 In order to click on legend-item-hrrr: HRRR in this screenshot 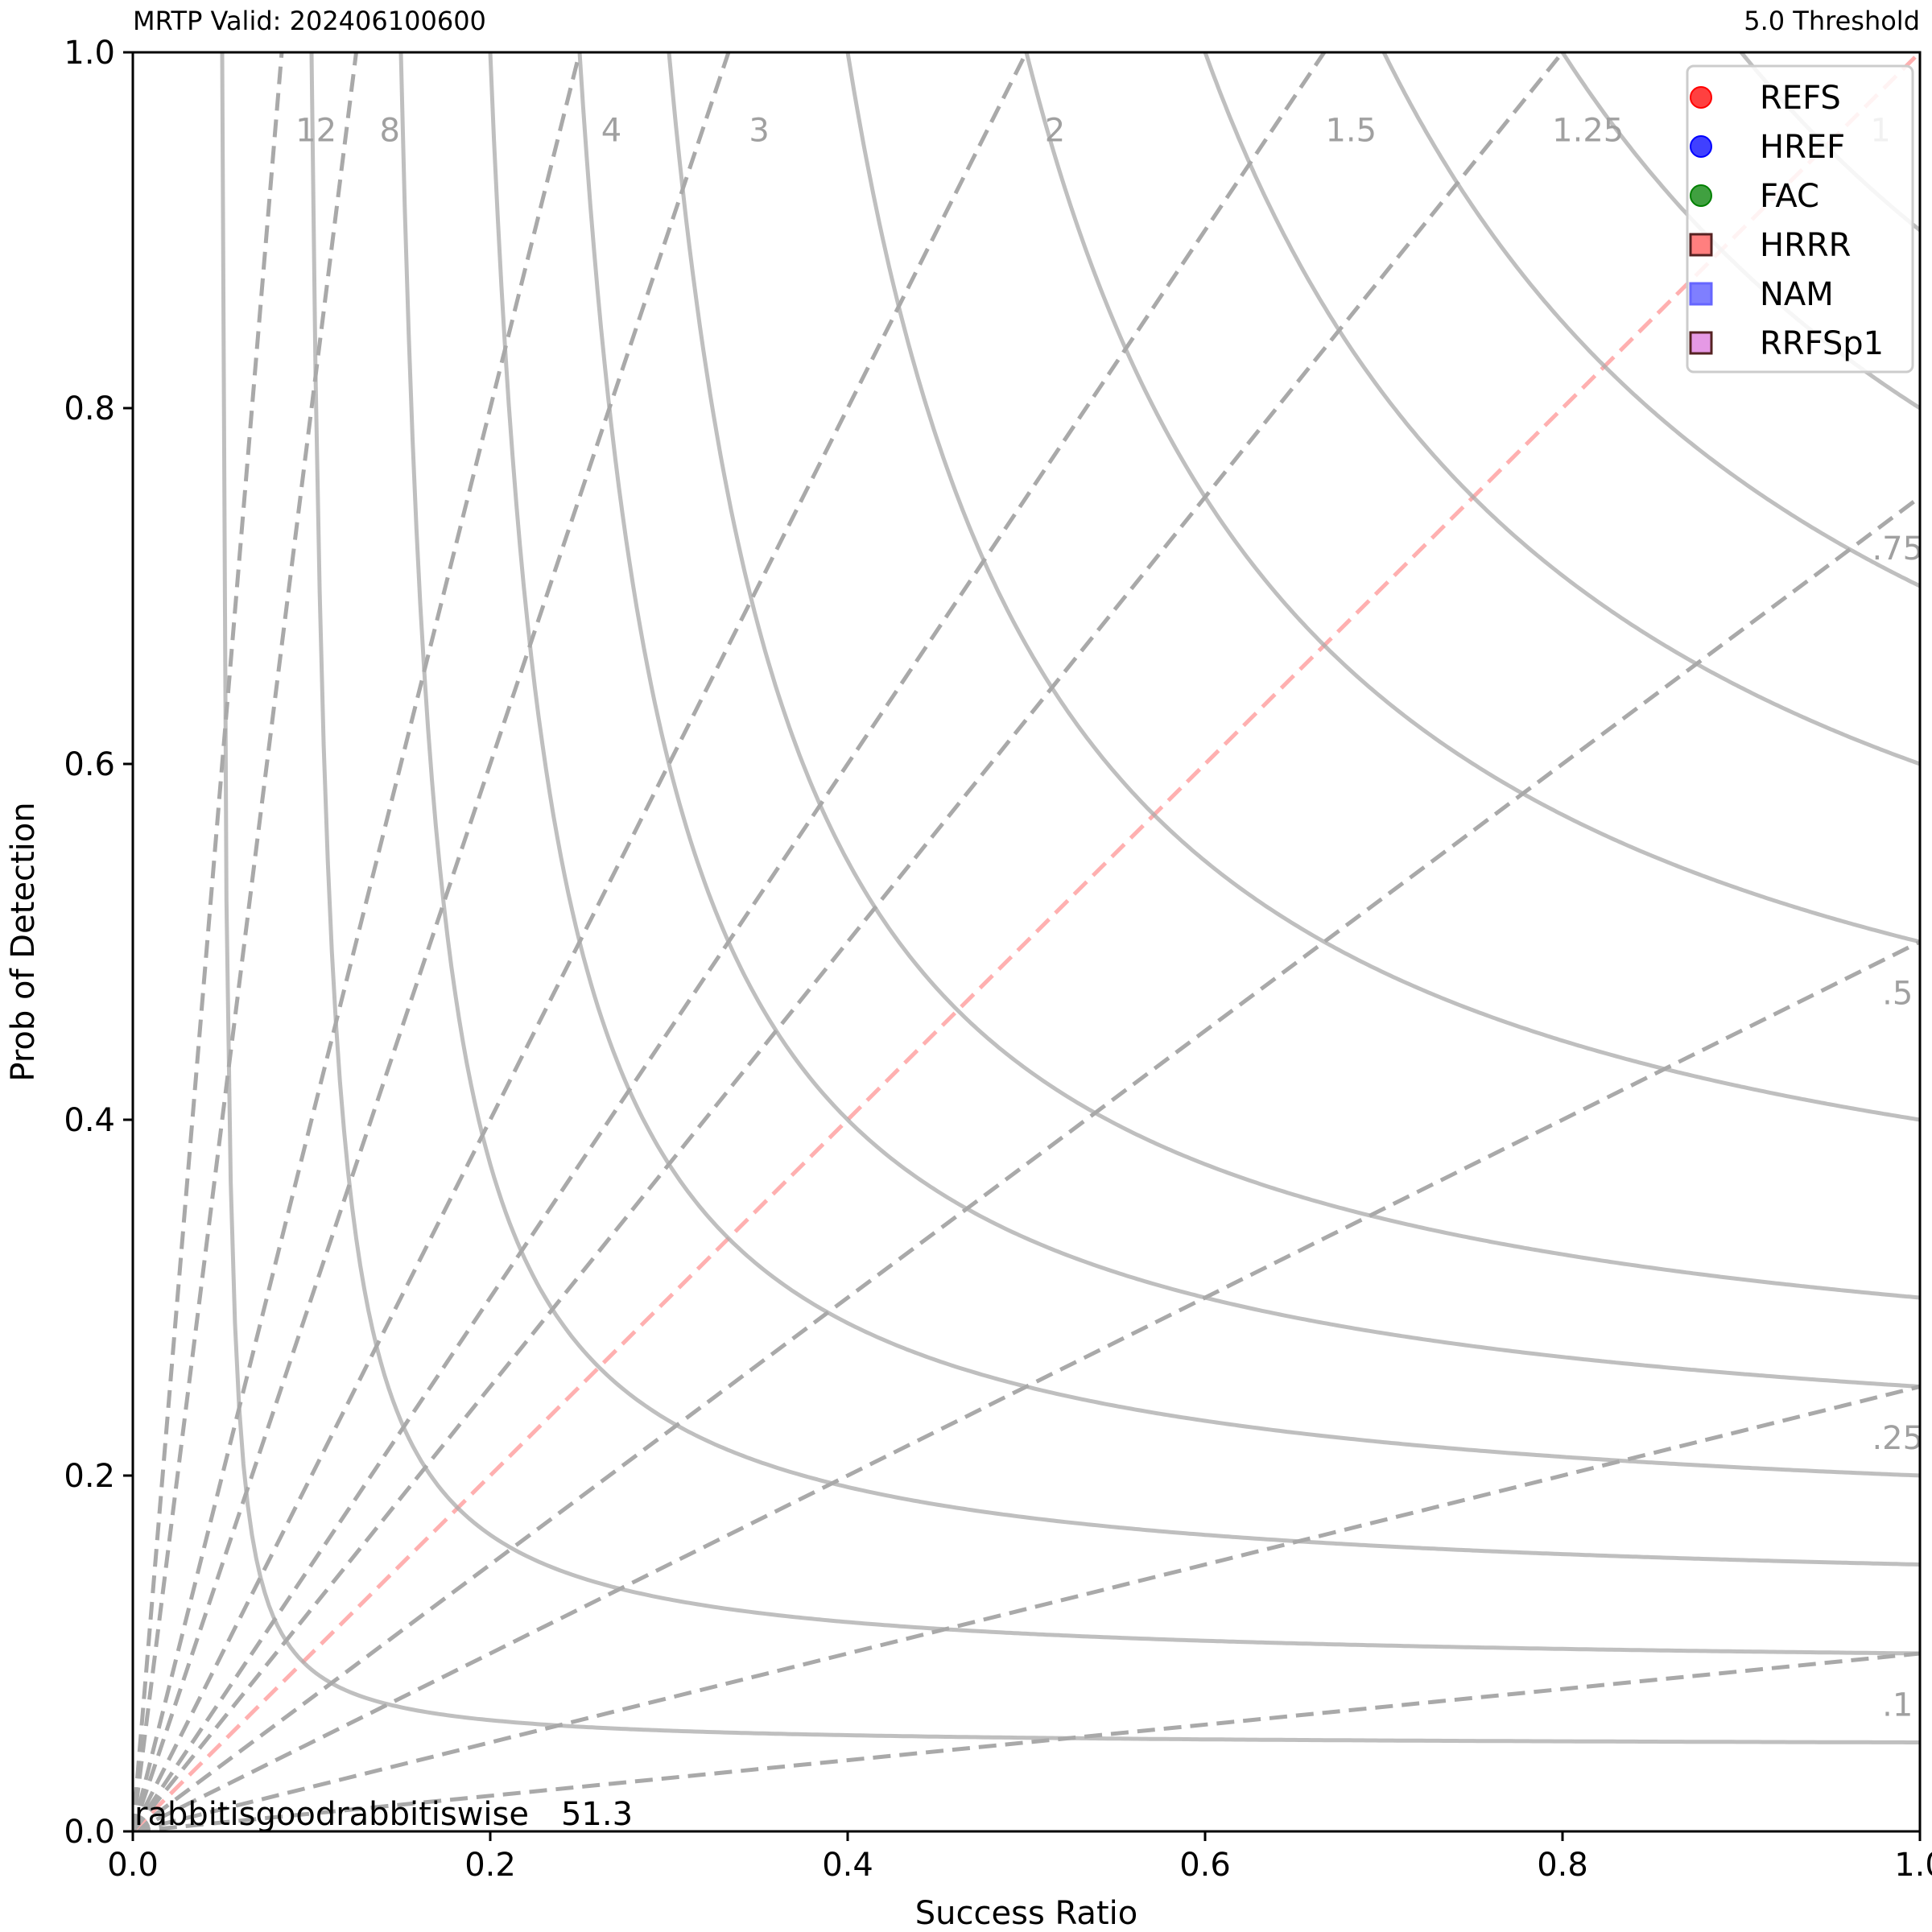, I will do `click(1770, 245)`.